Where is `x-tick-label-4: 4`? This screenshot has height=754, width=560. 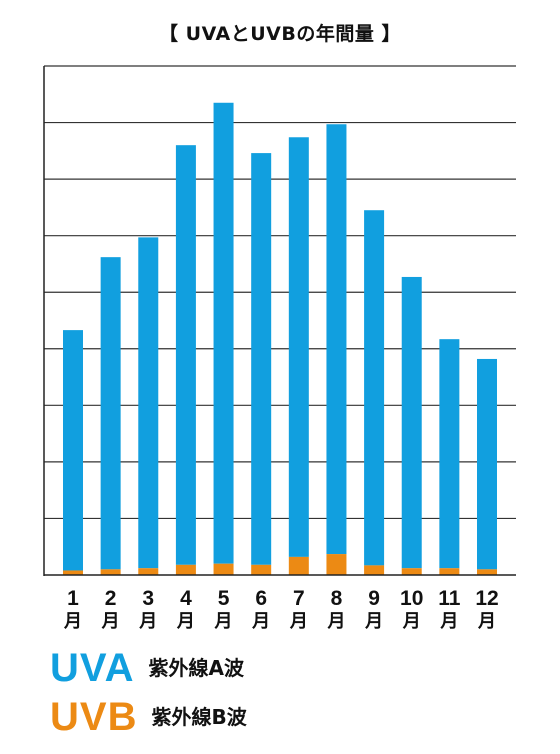 x-tick-label-4: 4 is located at coordinates (186, 598).